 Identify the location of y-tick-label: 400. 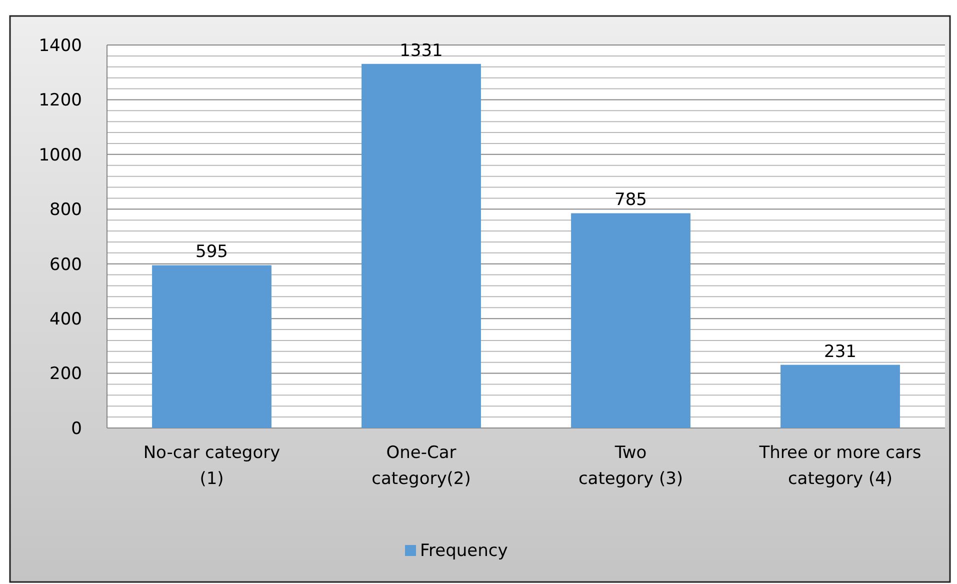
(66, 320).